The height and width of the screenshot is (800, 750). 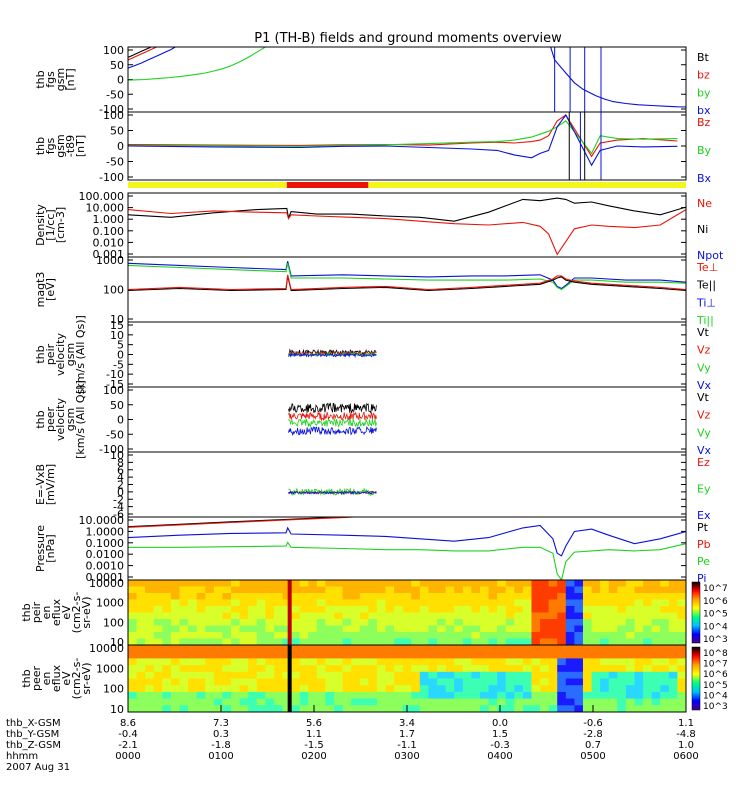 What do you see at coordinates (50, 354) in the screenshot?
I see `y-axis-label: peir` at bounding box center [50, 354].